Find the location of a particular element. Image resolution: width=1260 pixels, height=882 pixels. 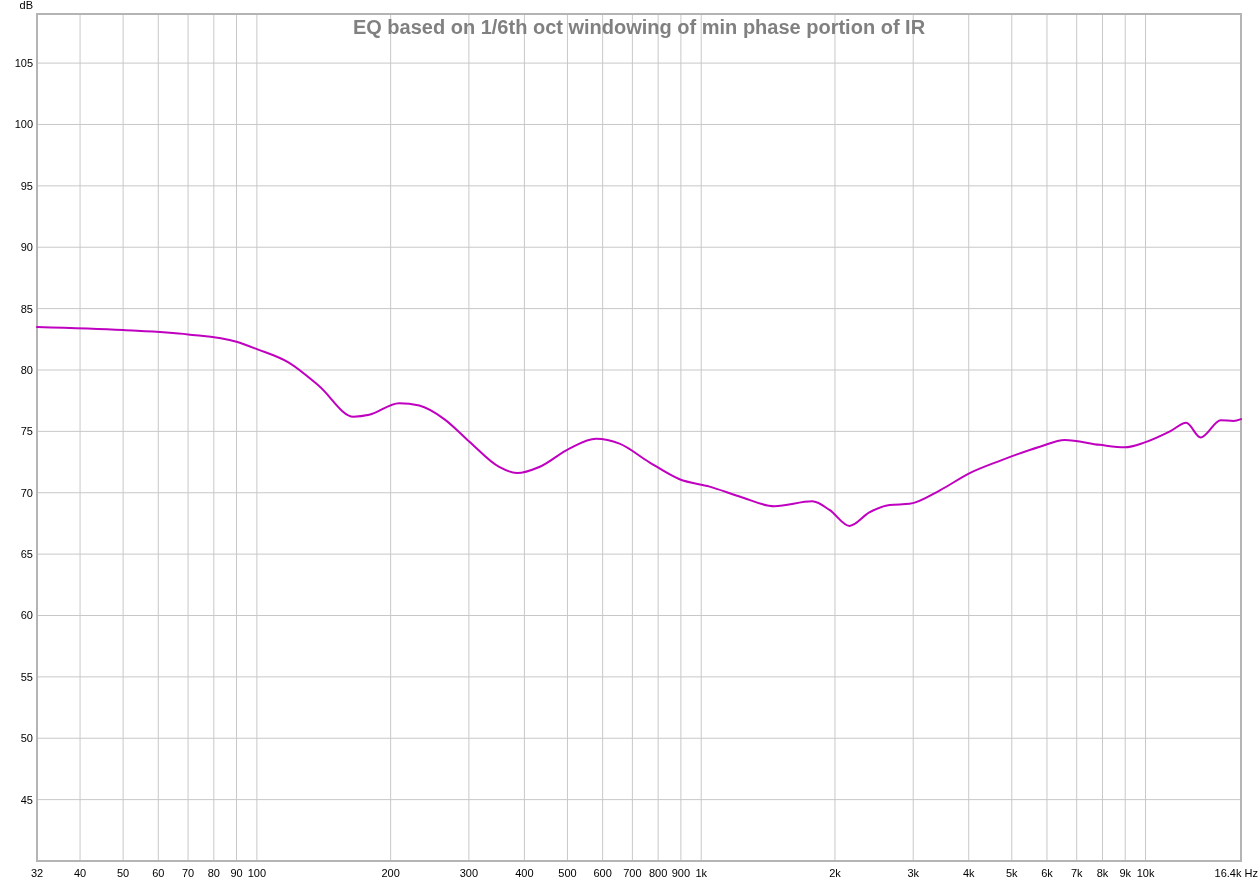

x-tick-label: 7k is located at coordinates (1077, 873).